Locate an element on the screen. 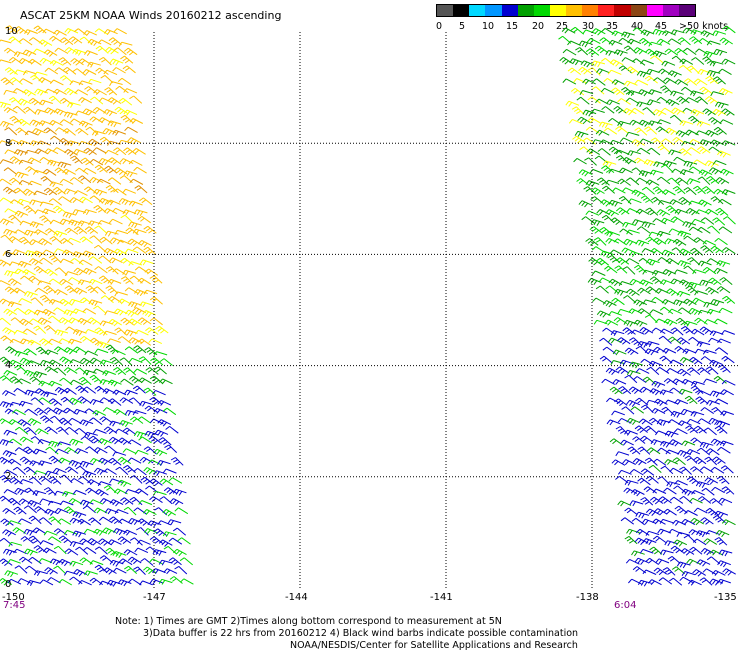 The height and width of the screenshot is (652, 740). legend-swatch is located at coordinates (541, 10).